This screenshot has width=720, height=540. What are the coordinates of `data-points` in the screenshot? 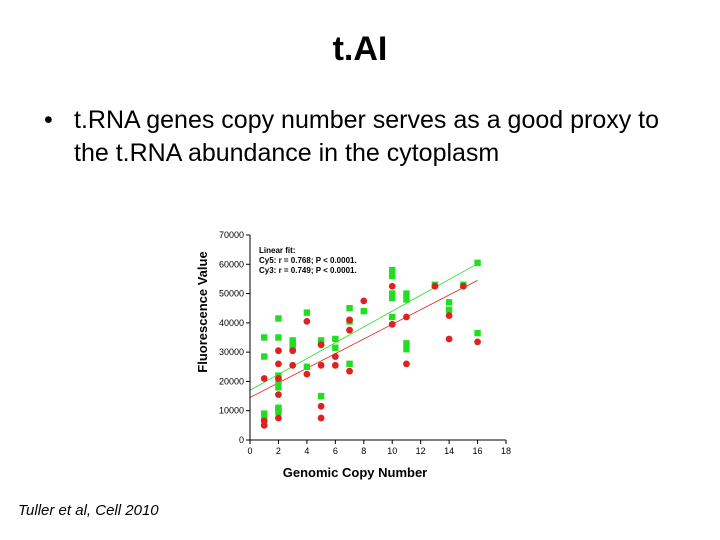 It's located at (370, 344).